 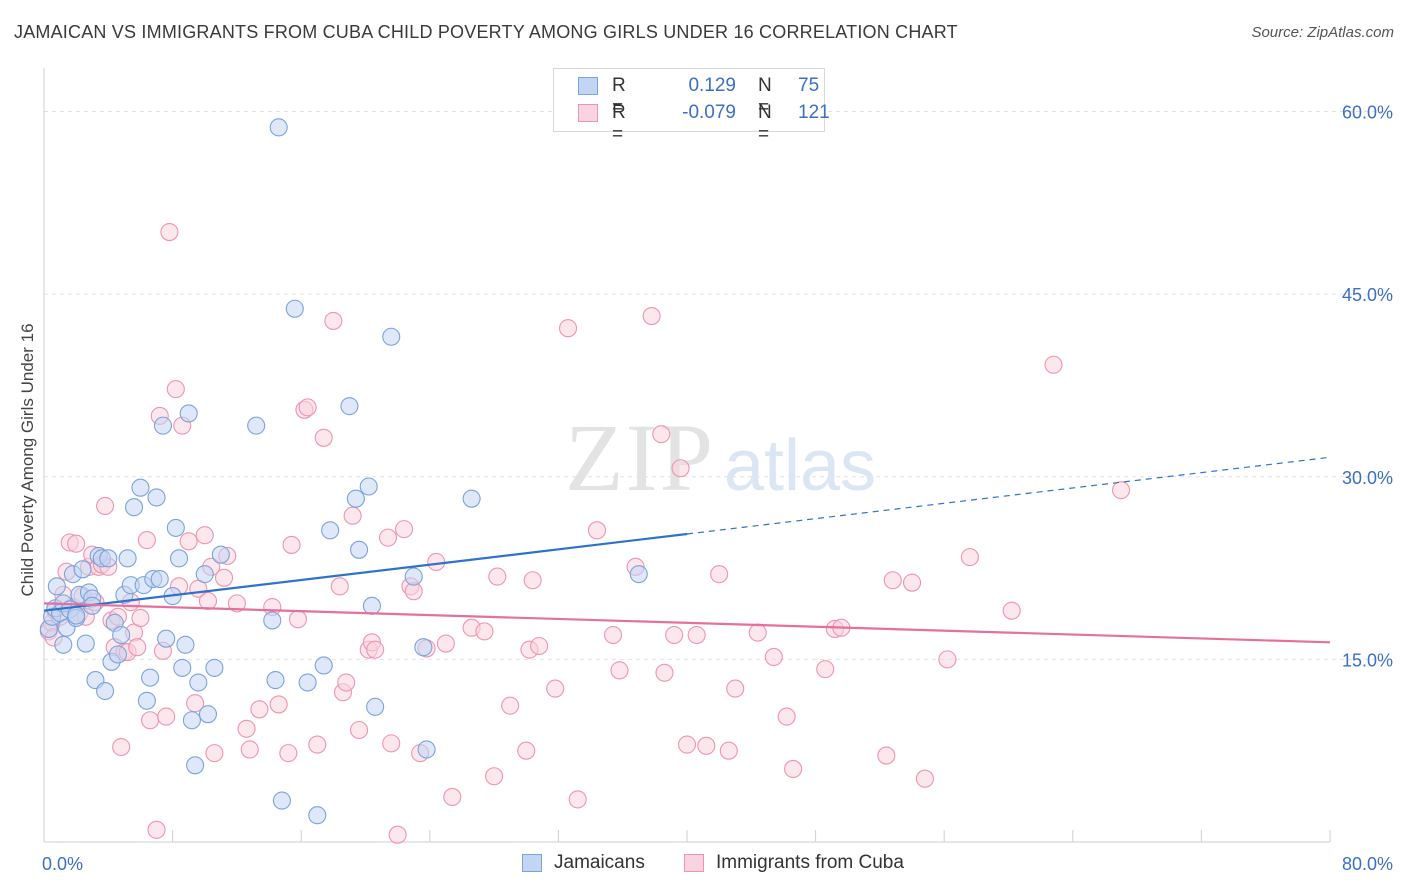 What do you see at coordinates (1367, 295) in the screenshot?
I see `y-tick-label: 45.0%` at bounding box center [1367, 295].